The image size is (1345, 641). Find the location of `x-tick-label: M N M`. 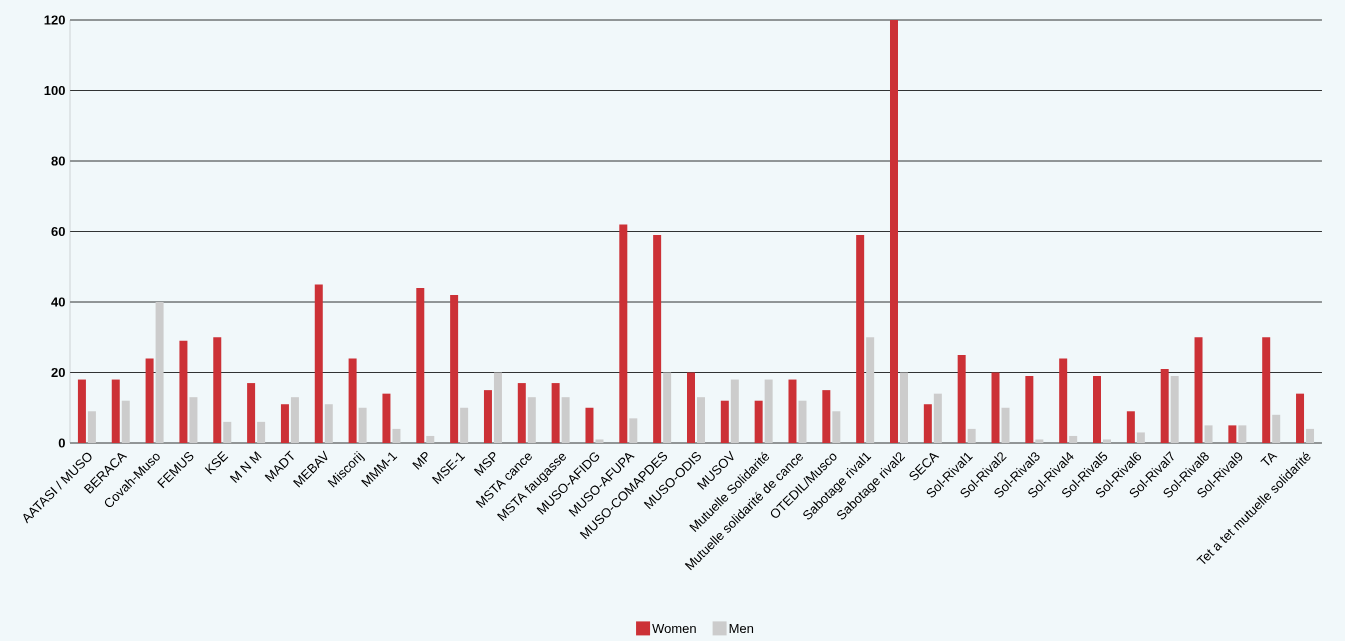

x-tick-label: M N M is located at coordinates (245, 467).